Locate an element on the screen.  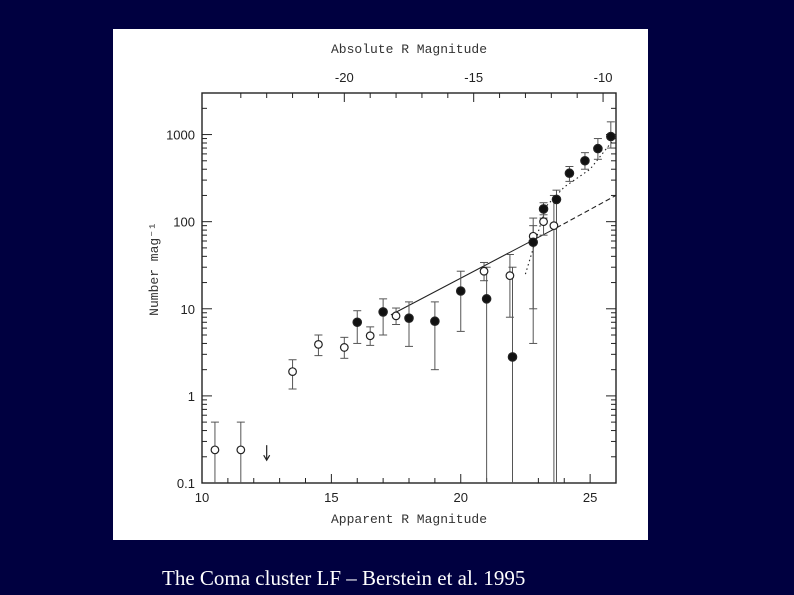
upper-limit-arrowhead is located at coordinates (267, 458).